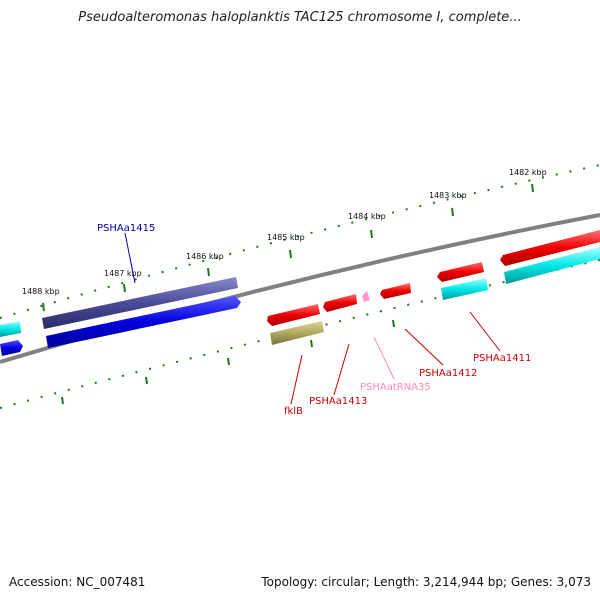  I want to click on scale-label: 1484 kbp, so click(367, 216).